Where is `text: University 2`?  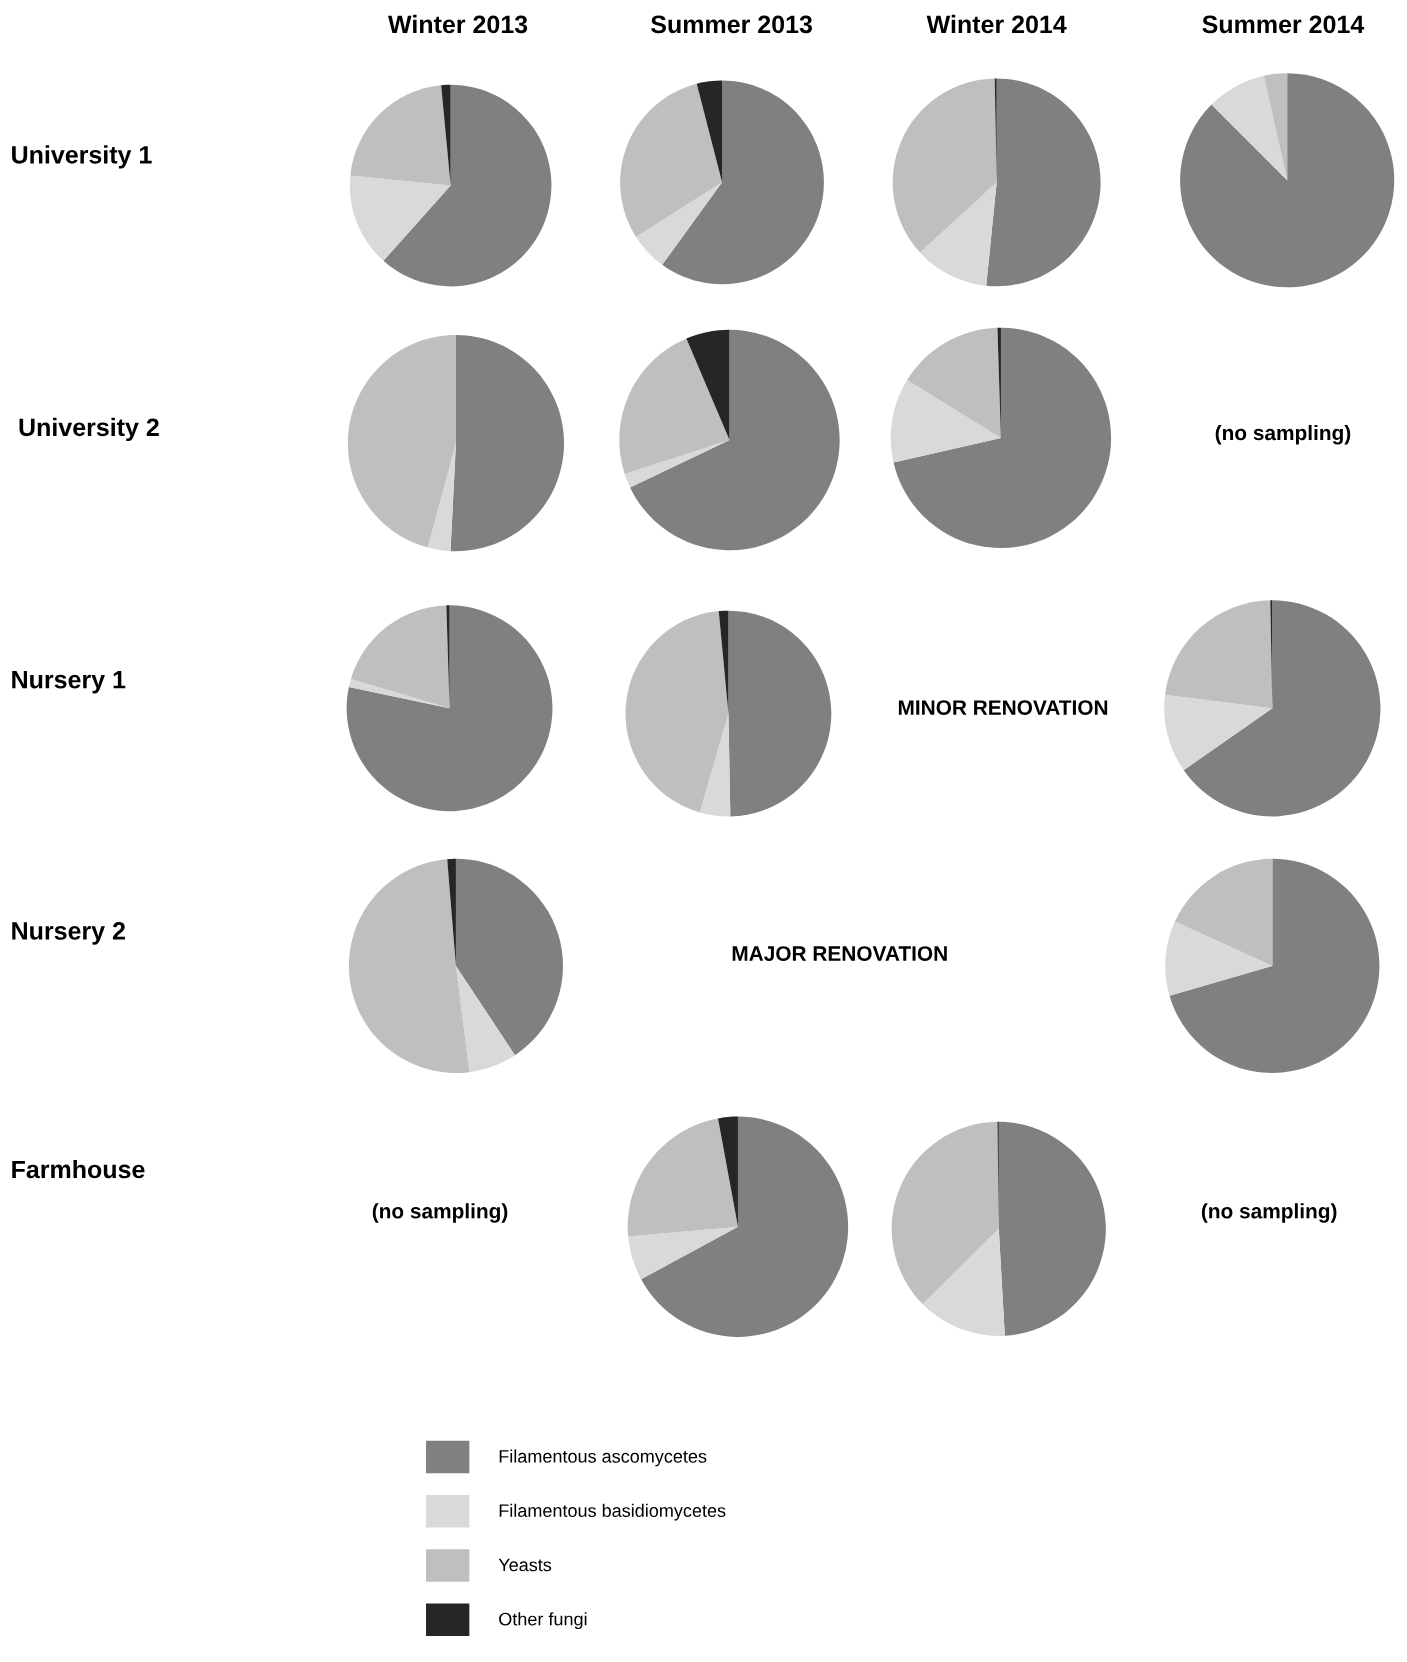 text: University 2 is located at coordinates (89, 429).